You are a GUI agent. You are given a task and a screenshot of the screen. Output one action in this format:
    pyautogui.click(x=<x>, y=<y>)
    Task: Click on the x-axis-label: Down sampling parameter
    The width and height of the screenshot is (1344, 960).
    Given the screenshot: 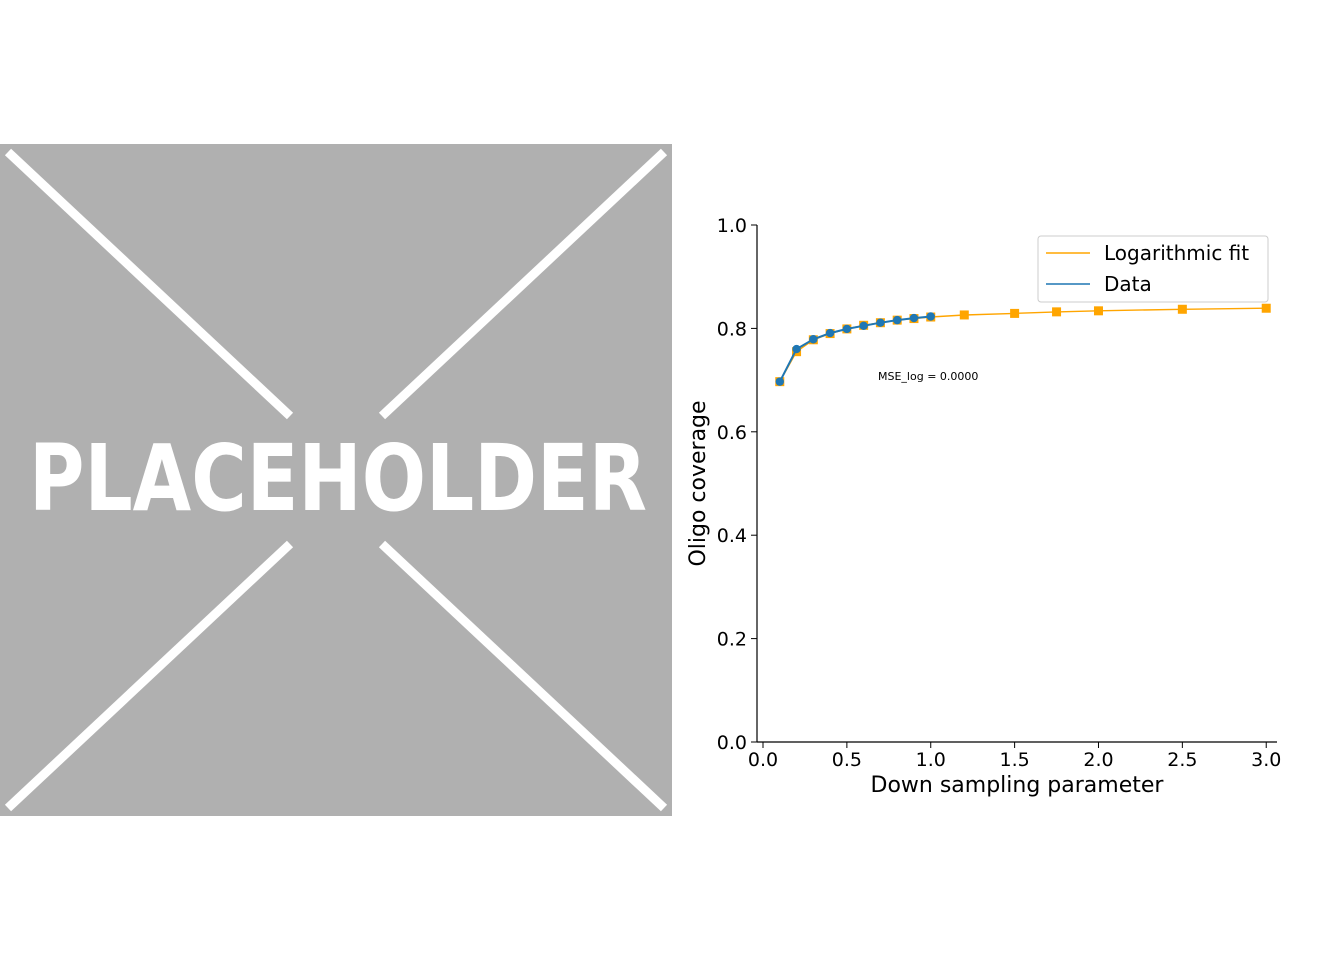 What is the action you would take?
    pyautogui.click(x=1018, y=785)
    